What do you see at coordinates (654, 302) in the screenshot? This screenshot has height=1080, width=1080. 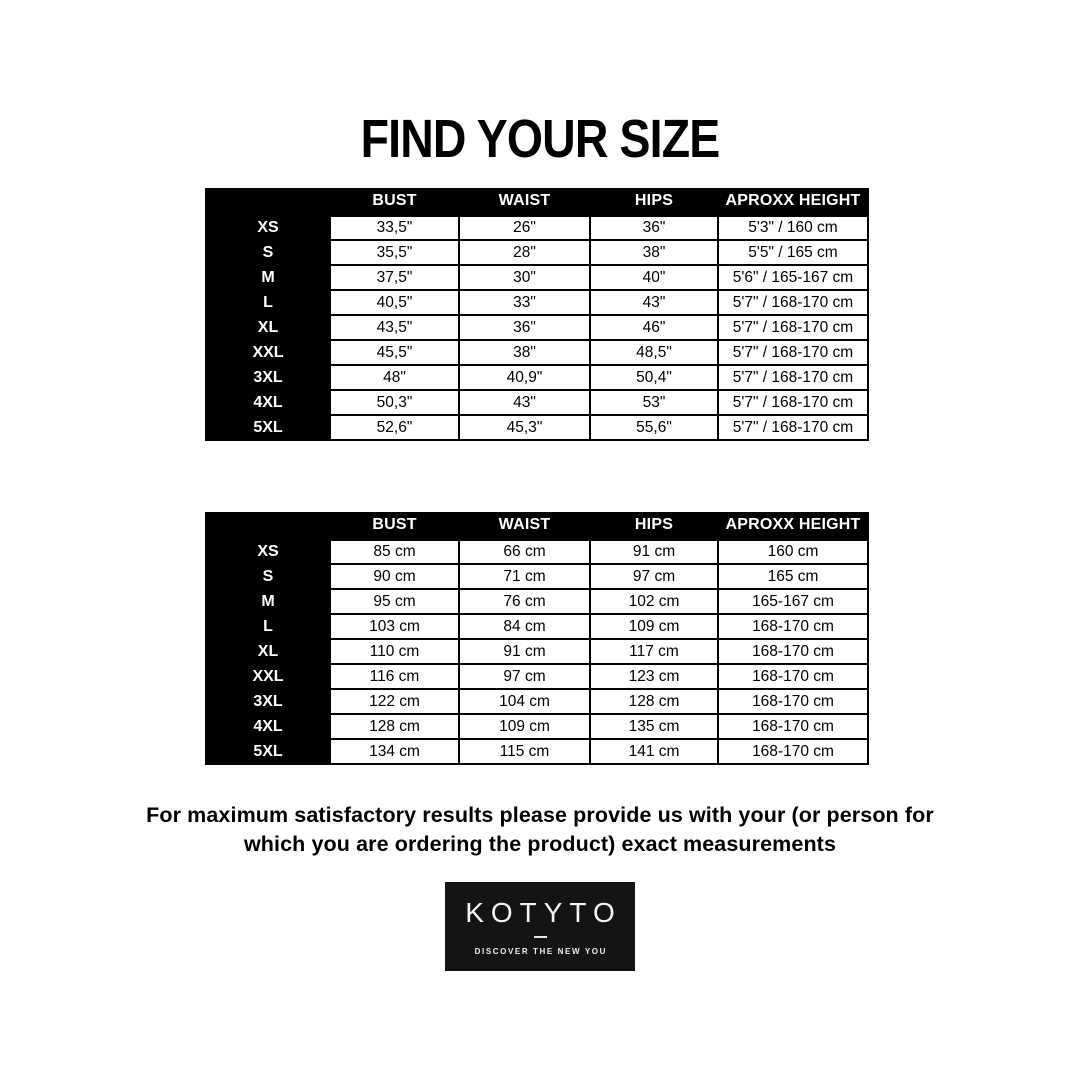 I see `hips-cell: 43"` at bounding box center [654, 302].